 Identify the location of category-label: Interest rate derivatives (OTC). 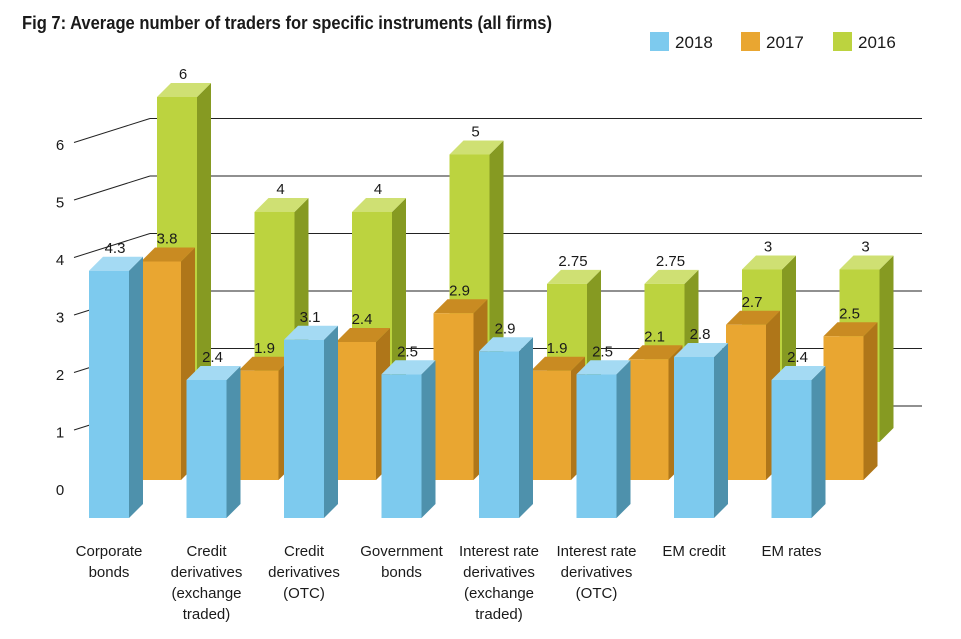
(596, 572).